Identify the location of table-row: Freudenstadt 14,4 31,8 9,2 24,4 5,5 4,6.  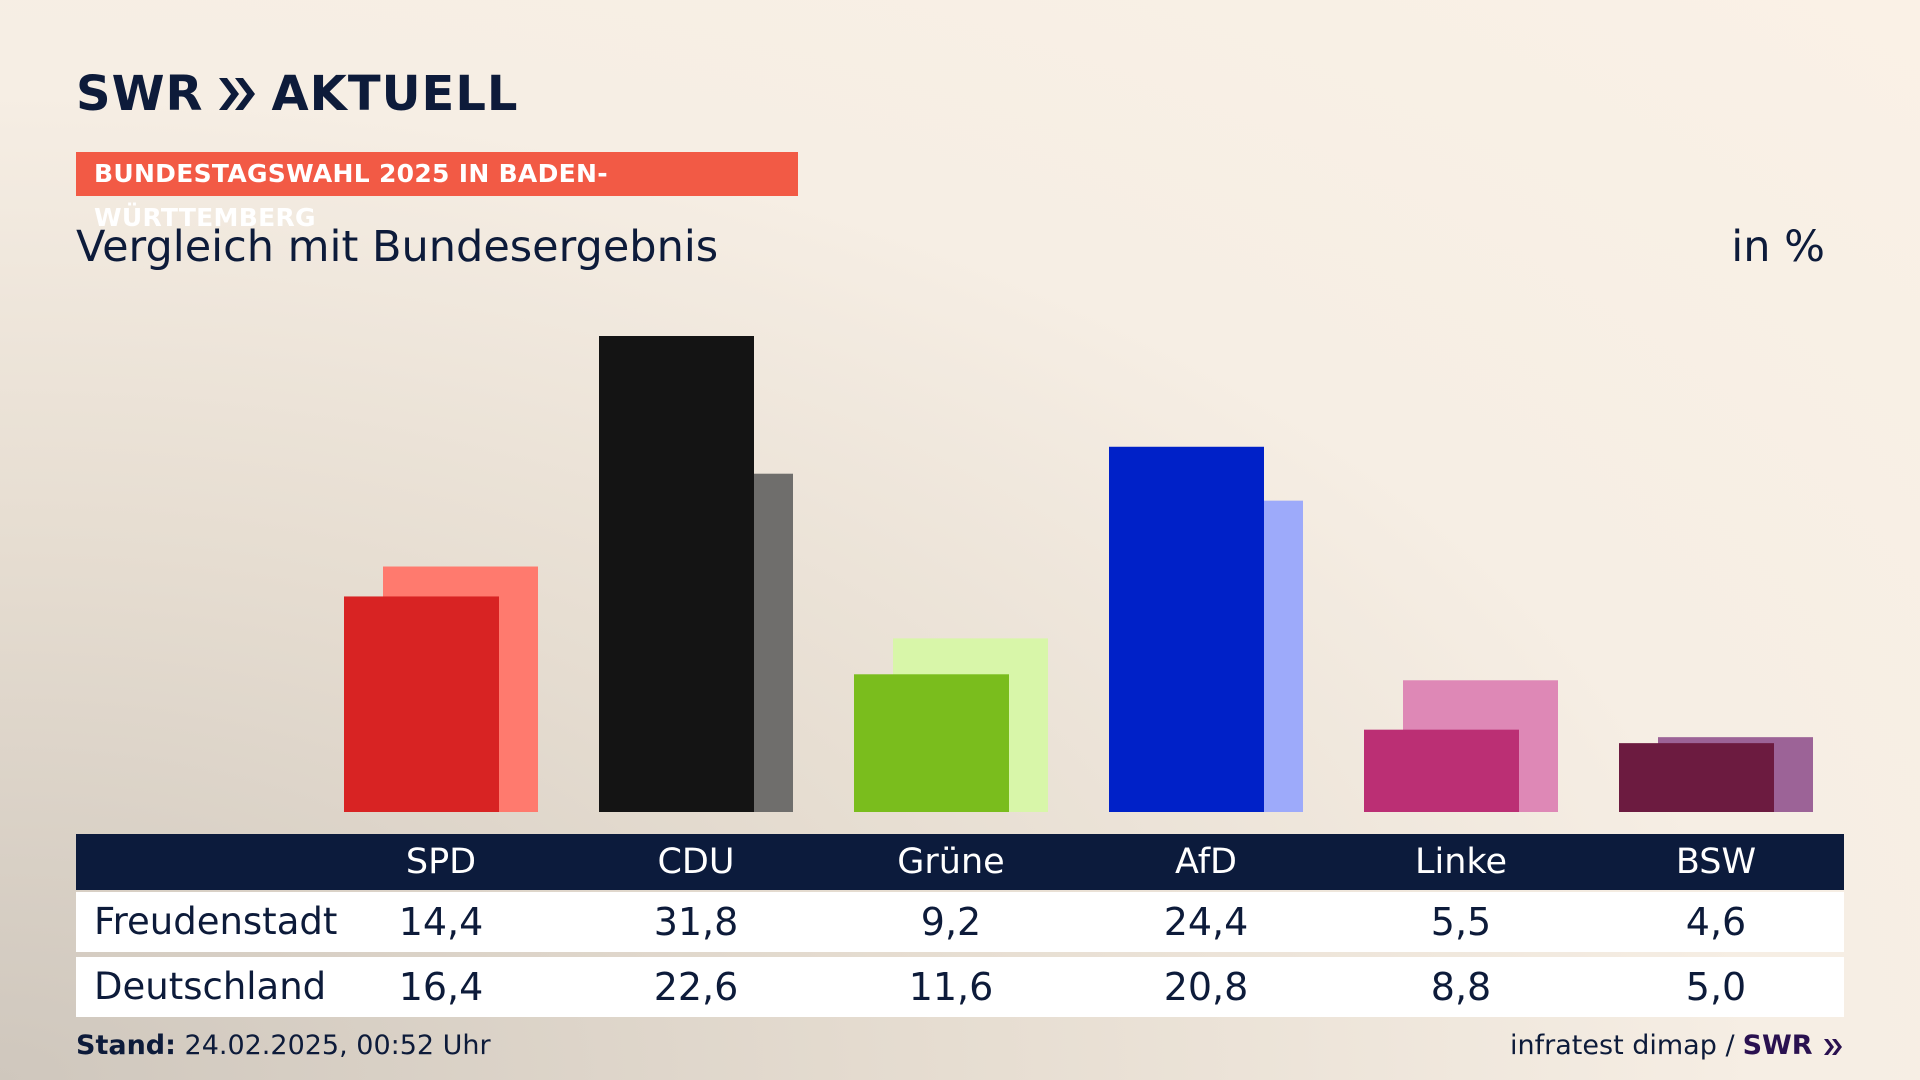
(960, 922).